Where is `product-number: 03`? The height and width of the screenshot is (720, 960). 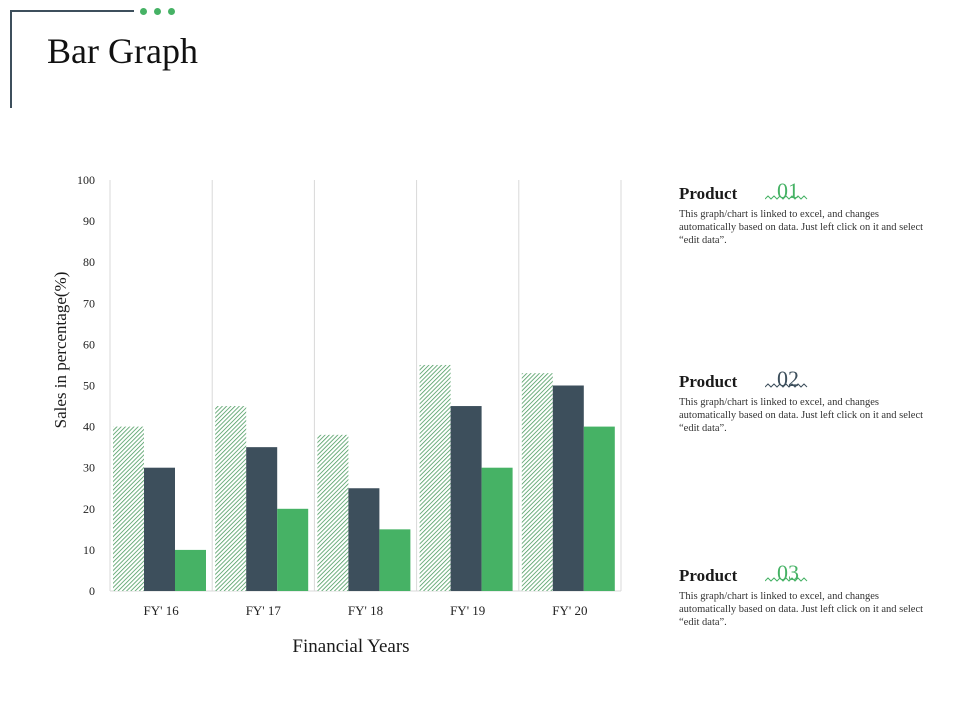
product-number: 03 is located at coordinates (788, 572).